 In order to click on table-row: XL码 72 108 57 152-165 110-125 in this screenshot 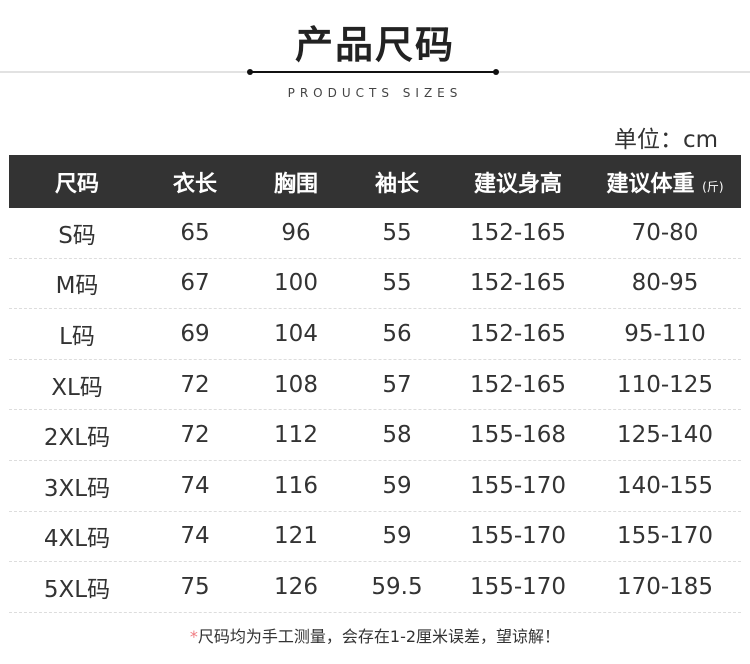, I will do `click(375, 385)`.